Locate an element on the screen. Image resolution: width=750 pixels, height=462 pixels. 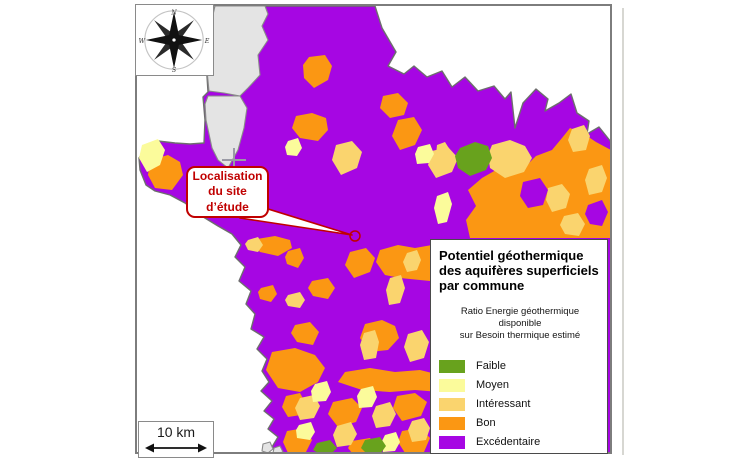
legend-item: Excédentaire is located at coordinates (520, 442).